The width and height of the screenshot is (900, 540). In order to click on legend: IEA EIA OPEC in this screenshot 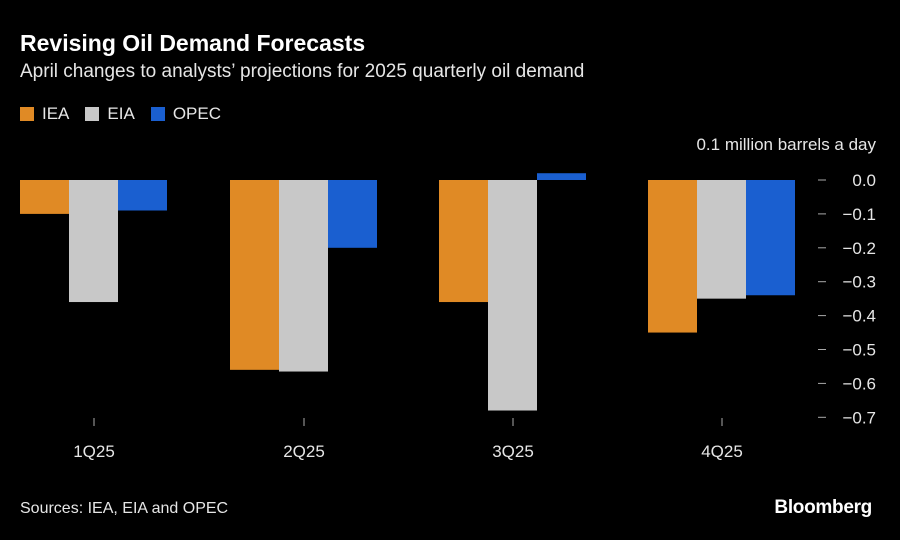, I will do `click(128, 114)`.